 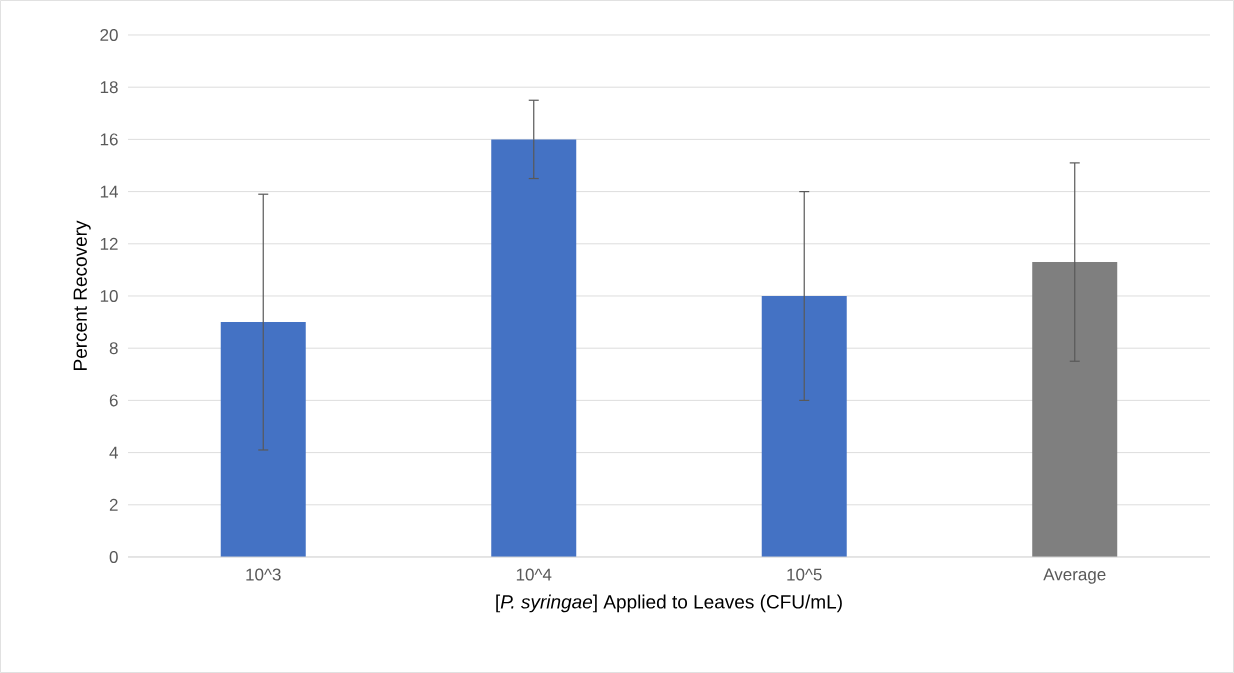 What do you see at coordinates (263, 574) in the screenshot?
I see `x-tick-label: 10^3` at bounding box center [263, 574].